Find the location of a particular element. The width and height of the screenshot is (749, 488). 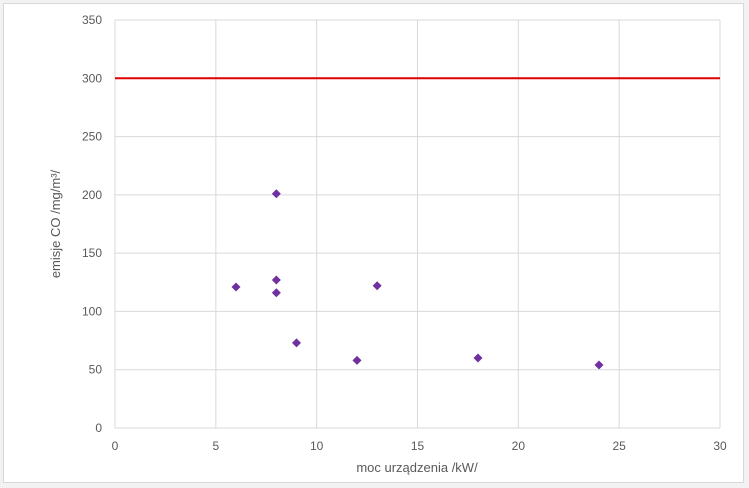

x-tick-label-3: 15 is located at coordinates (418, 446).